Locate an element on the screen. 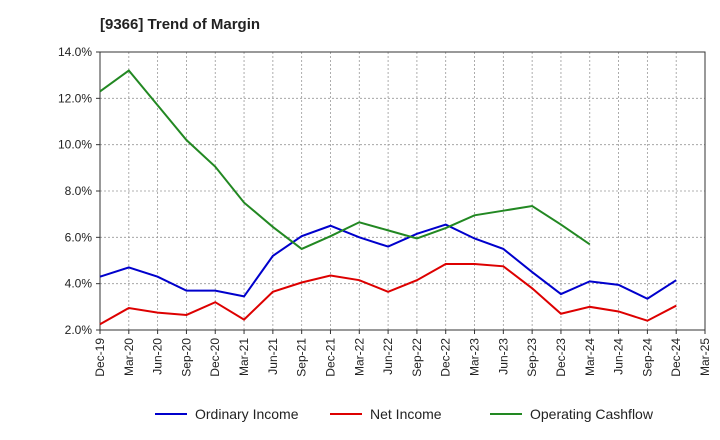 Image resolution: width=720 pixels, height=440 pixels. x-tick-label: Sep-24 is located at coordinates (647, 357).